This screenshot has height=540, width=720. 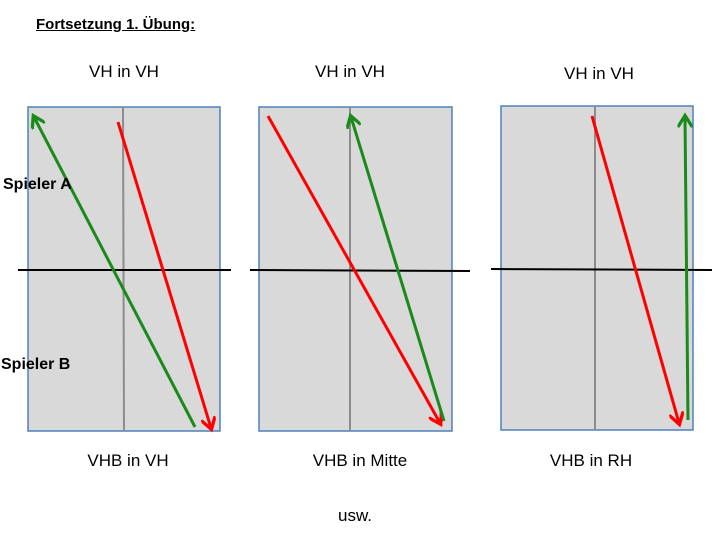 I want to click on panel-2-top-label: VH in VH, so click(x=350, y=71).